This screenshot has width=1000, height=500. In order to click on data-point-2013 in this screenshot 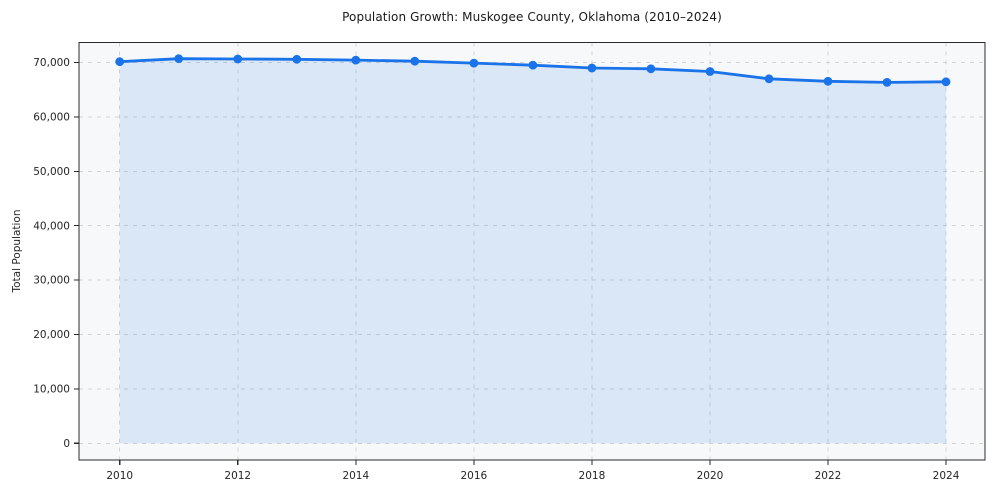, I will do `click(297, 59)`.